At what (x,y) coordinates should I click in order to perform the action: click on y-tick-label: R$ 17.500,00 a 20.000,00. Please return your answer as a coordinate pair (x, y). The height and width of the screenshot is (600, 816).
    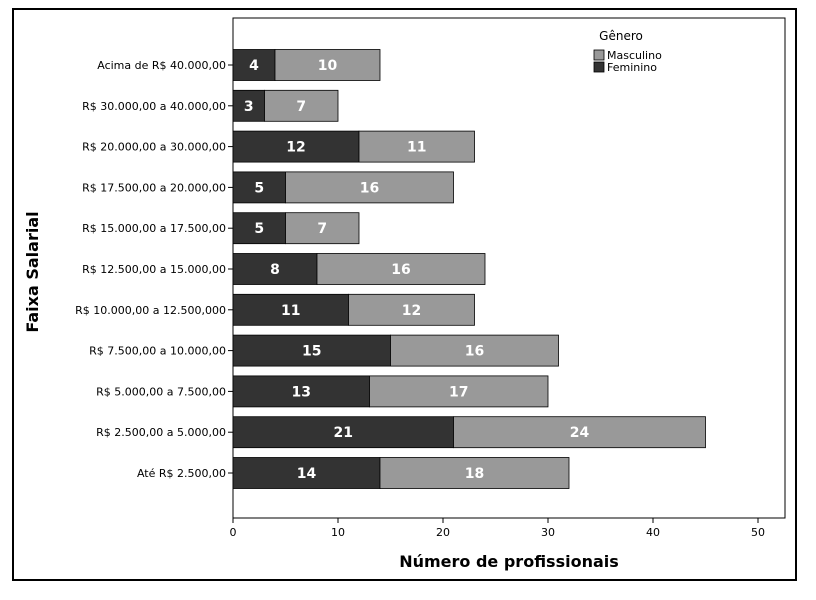
    Looking at the image, I should click on (154, 187).